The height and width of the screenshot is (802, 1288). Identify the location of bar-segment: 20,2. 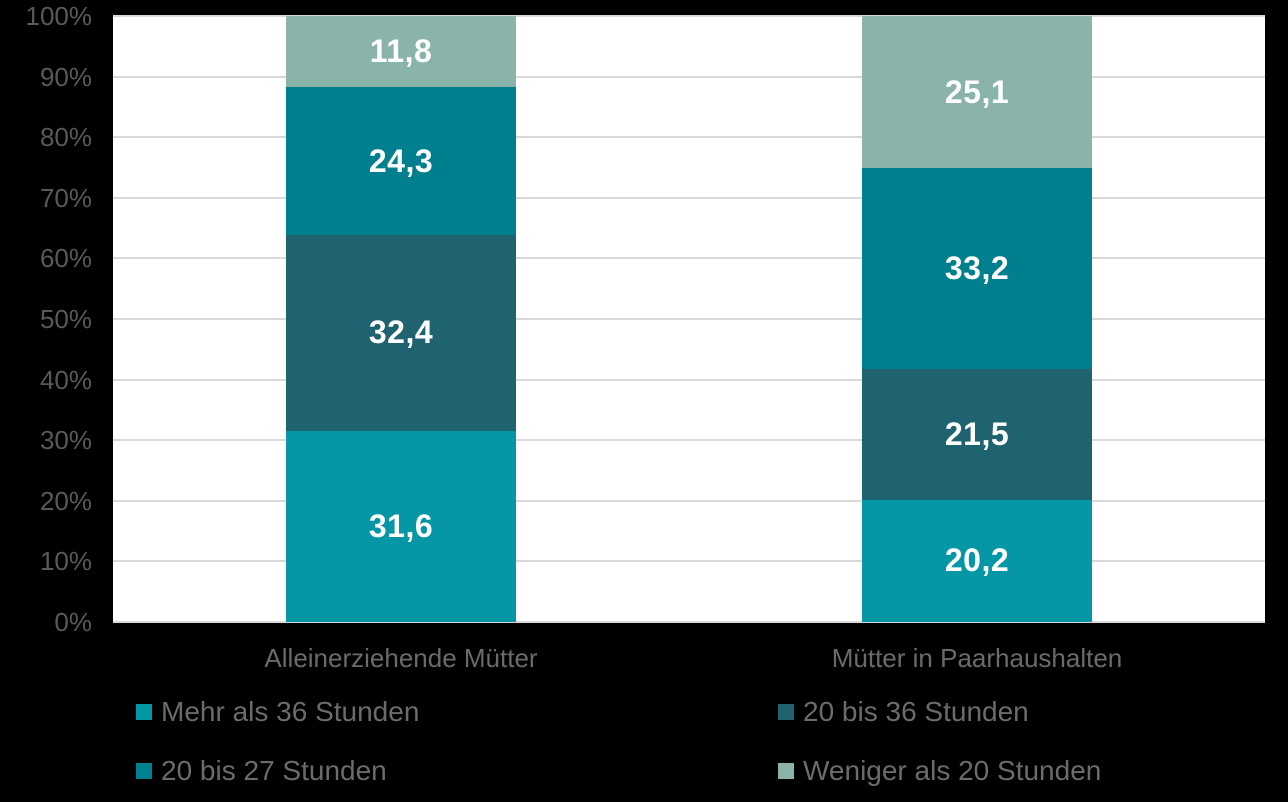
(977, 560).